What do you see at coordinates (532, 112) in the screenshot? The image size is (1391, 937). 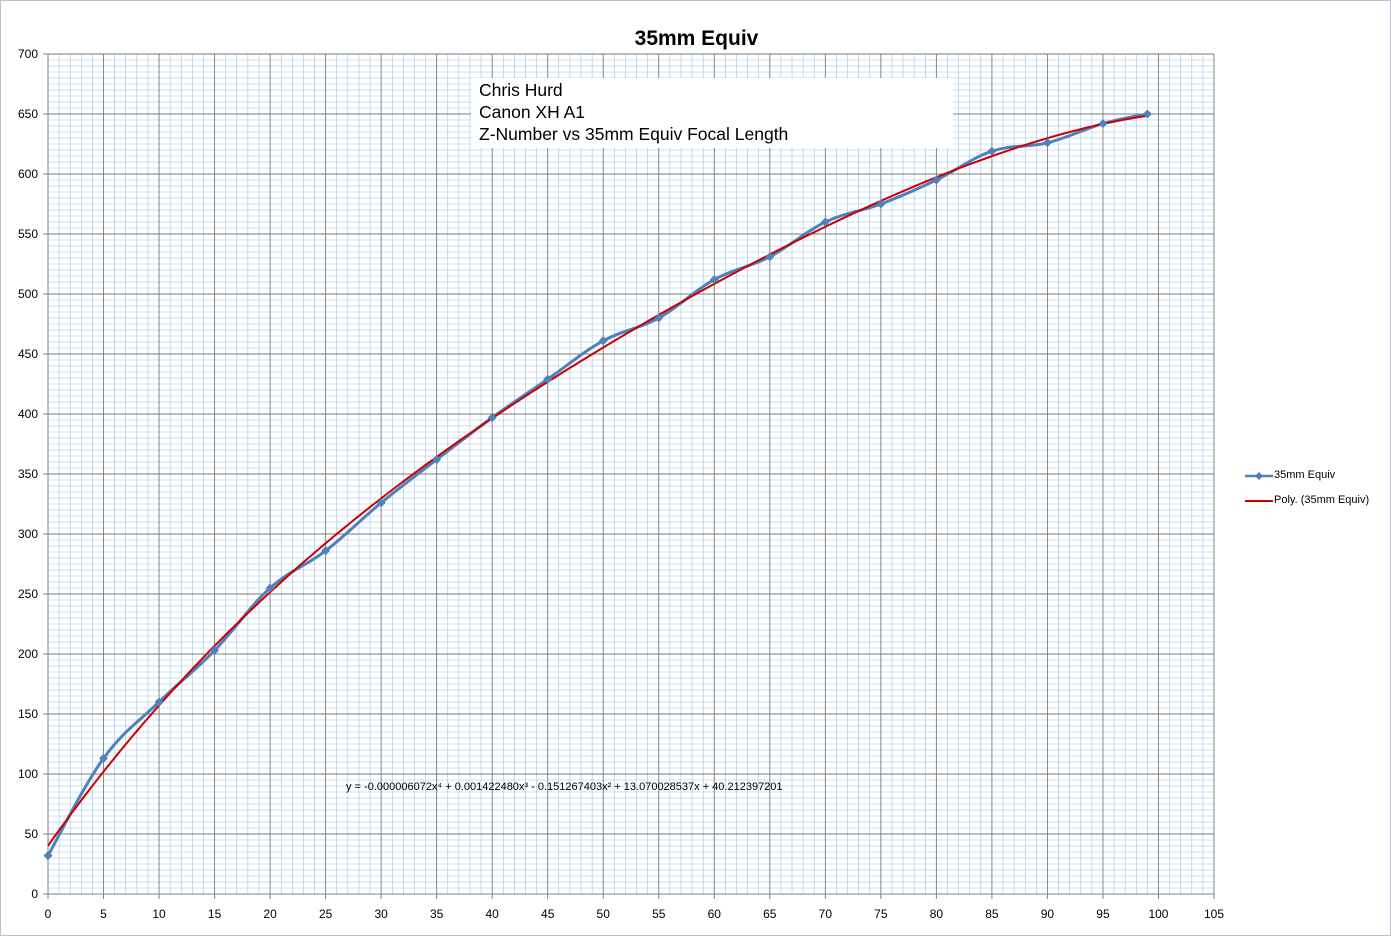 I see `annotation-line-camera: Canon XH A1` at bounding box center [532, 112].